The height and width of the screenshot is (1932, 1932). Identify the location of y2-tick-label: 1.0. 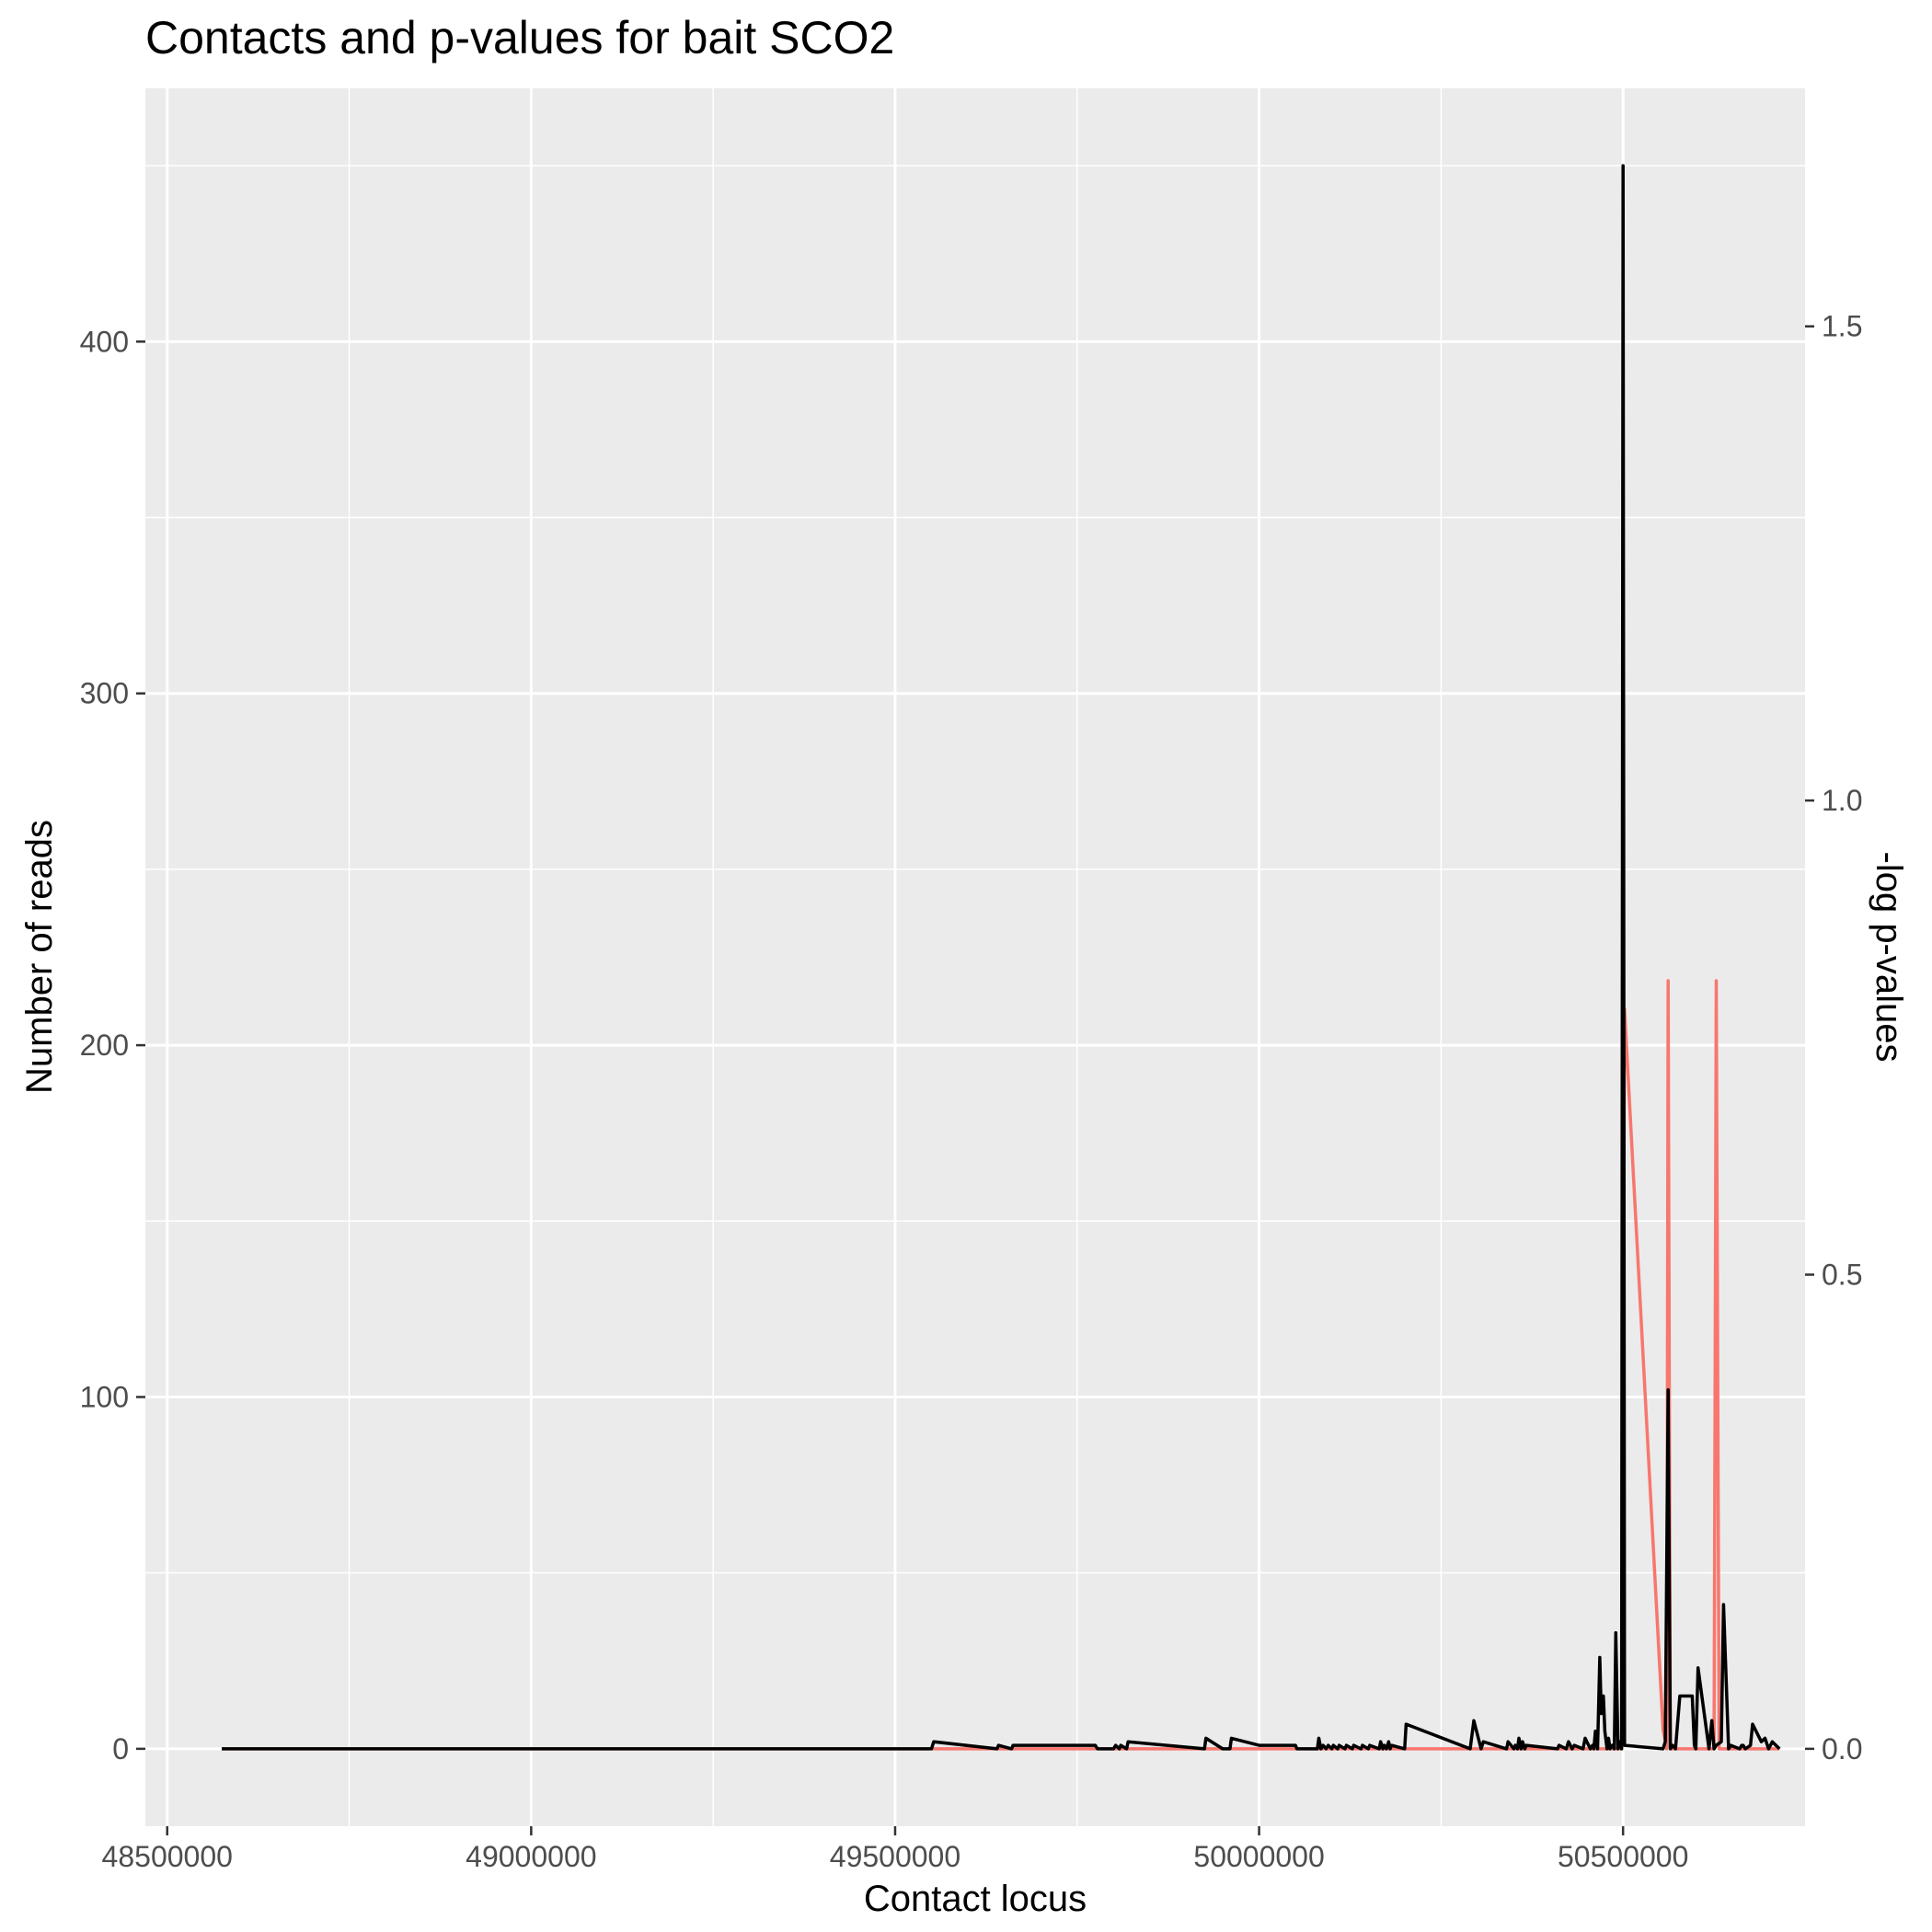
(1842, 800).